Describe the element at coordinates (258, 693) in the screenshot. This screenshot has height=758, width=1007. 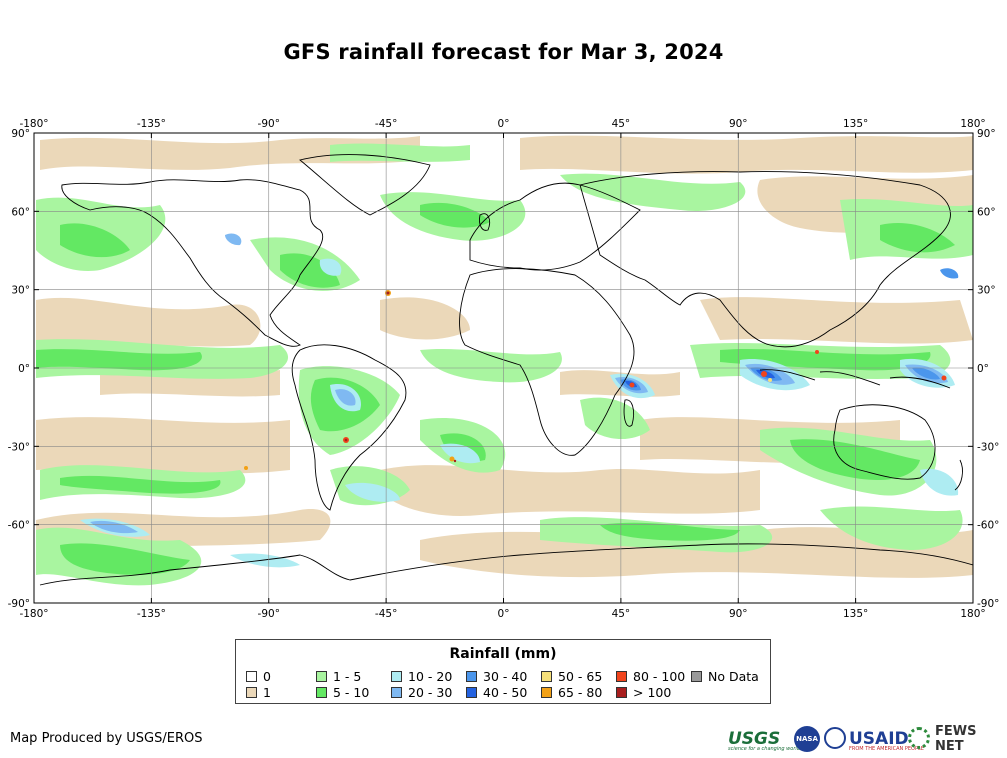
I see `legend-item: 1` at that location.